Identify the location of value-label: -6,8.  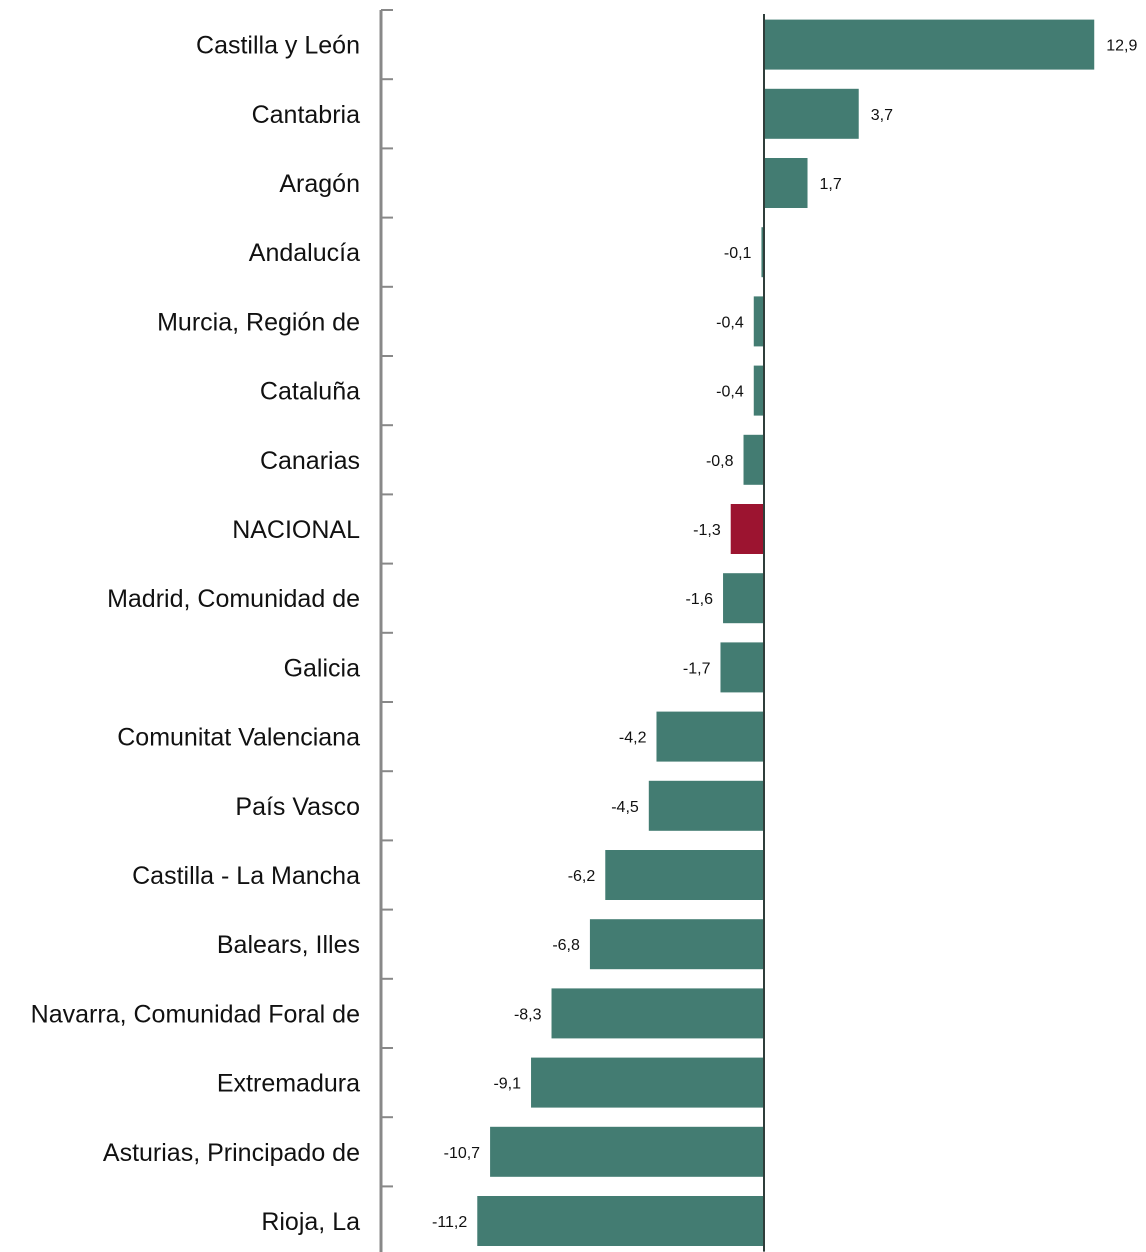
(566, 945).